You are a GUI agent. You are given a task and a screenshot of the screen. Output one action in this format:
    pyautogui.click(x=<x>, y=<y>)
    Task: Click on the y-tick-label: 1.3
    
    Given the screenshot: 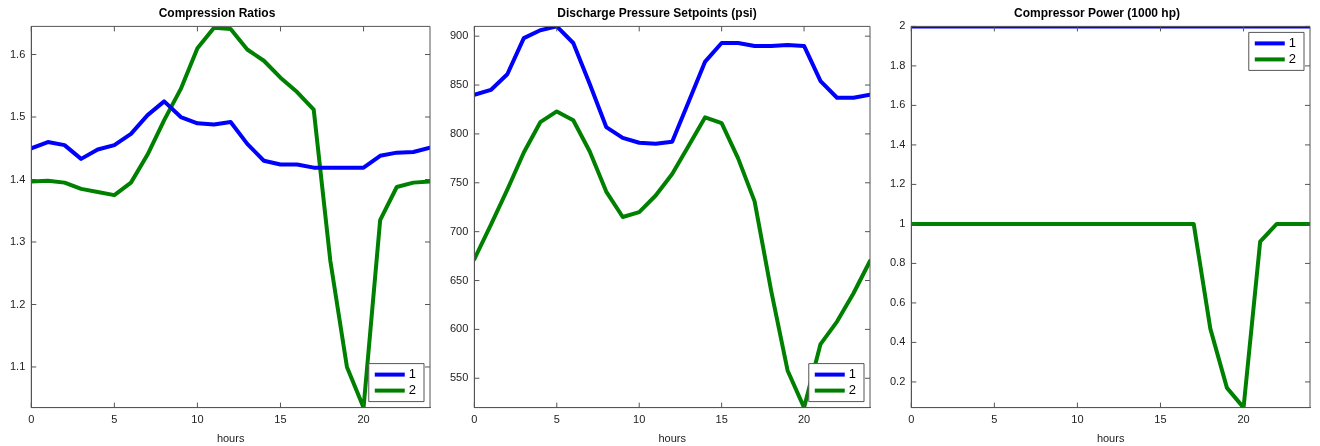 What is the action you would take?
    pyautogui.click(x=17, y=241)
    